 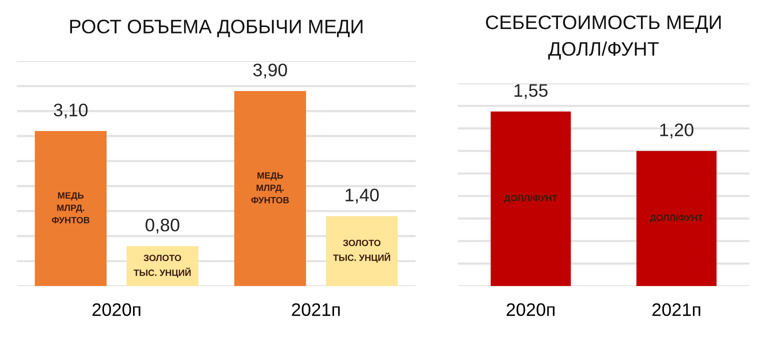 I want to click on series-label: ДОЛЛ/ФУНТ, so click(x=531, y=198).